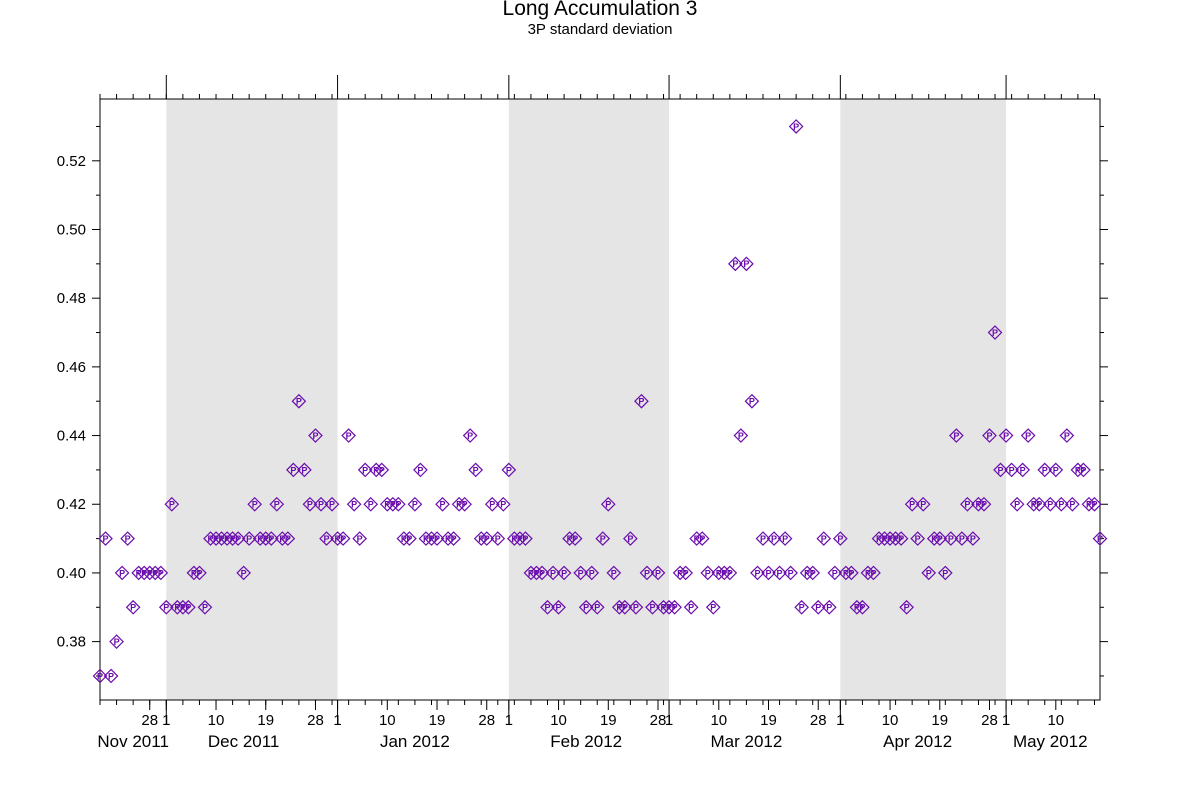 The height and width of the screenshot is (800, 1200). What do you see at coordinates (71, 504) in the screenshot?
I see `y-tick-label: 0.42` at bounding box center [71, 504].